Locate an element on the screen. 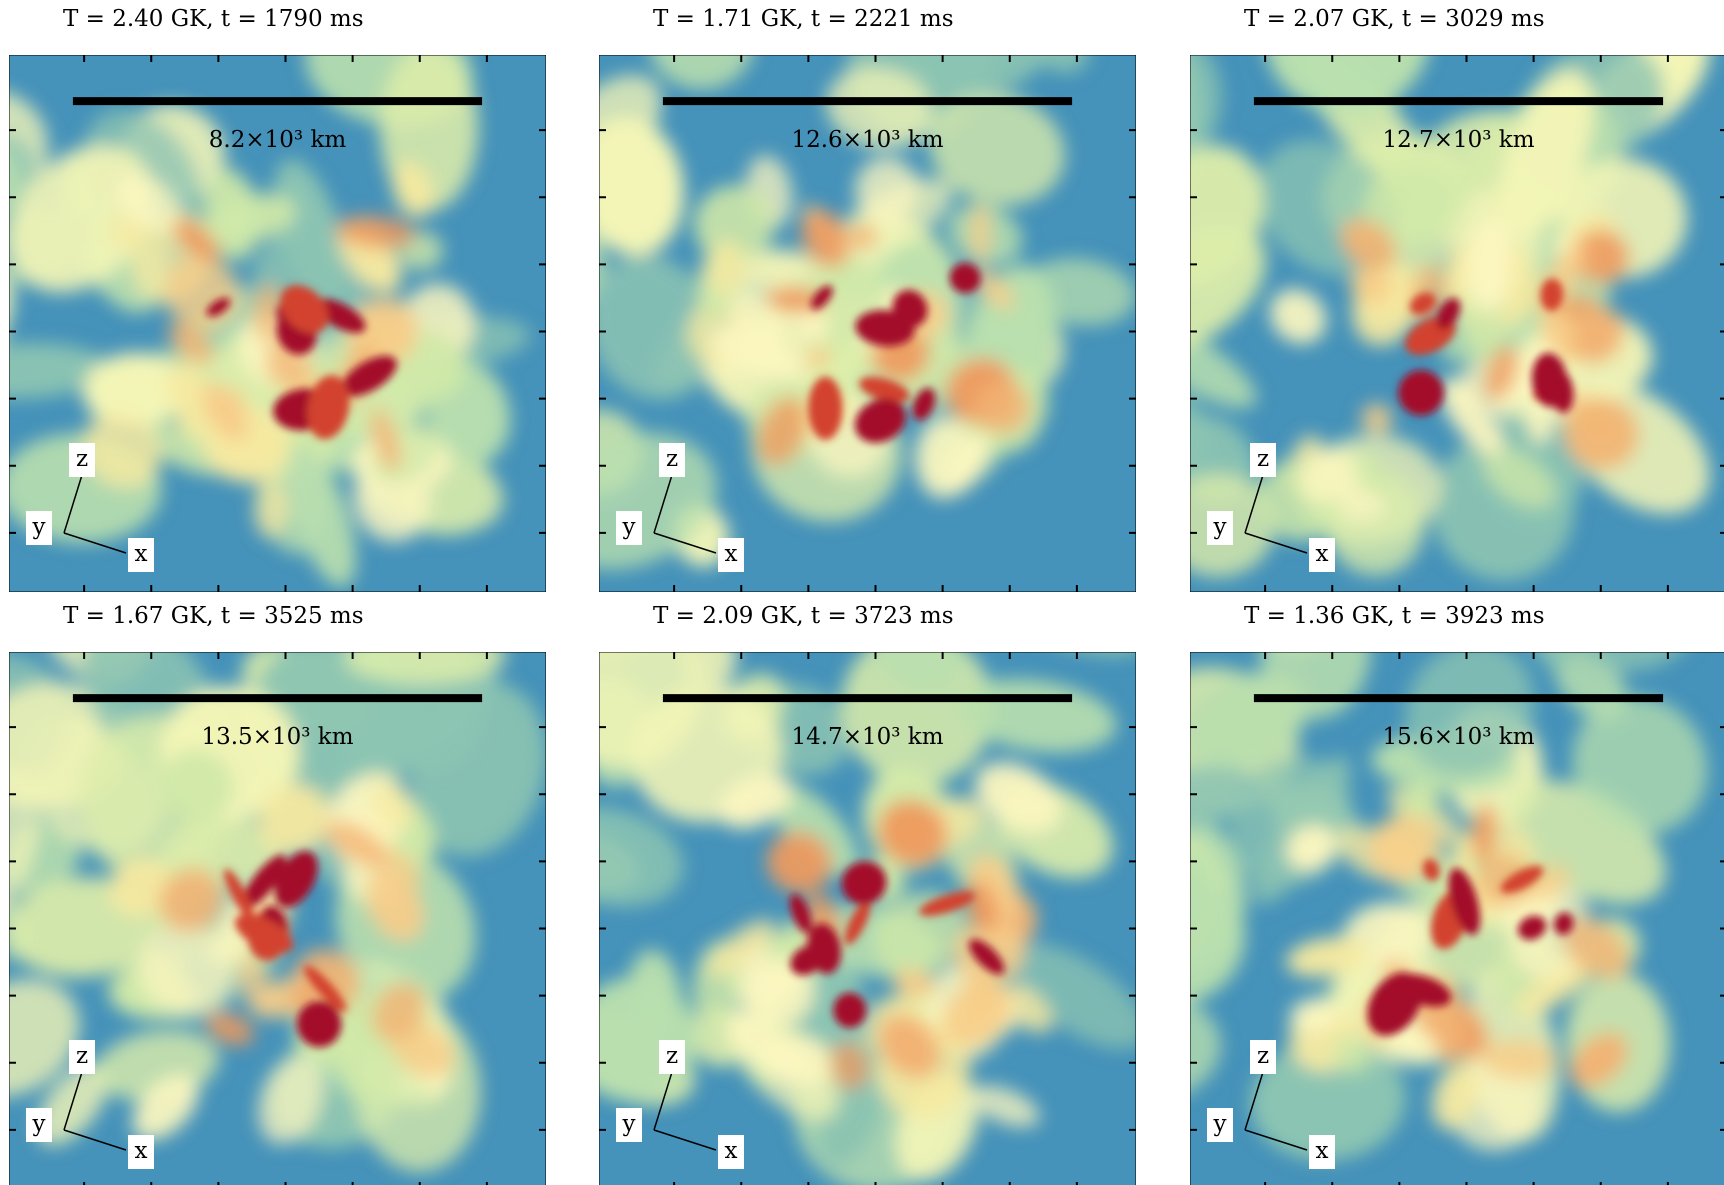  panel: 13.5×10³ km z y x is located at coordinates (277, 918).